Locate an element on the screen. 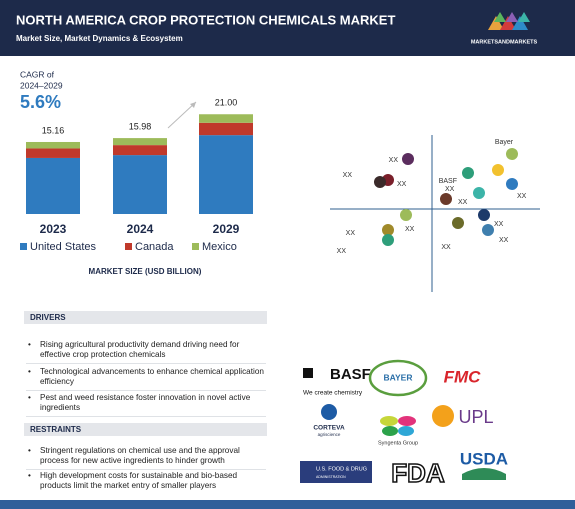  section-heading: RESTRAINTS is located at coordinates (145, 429).